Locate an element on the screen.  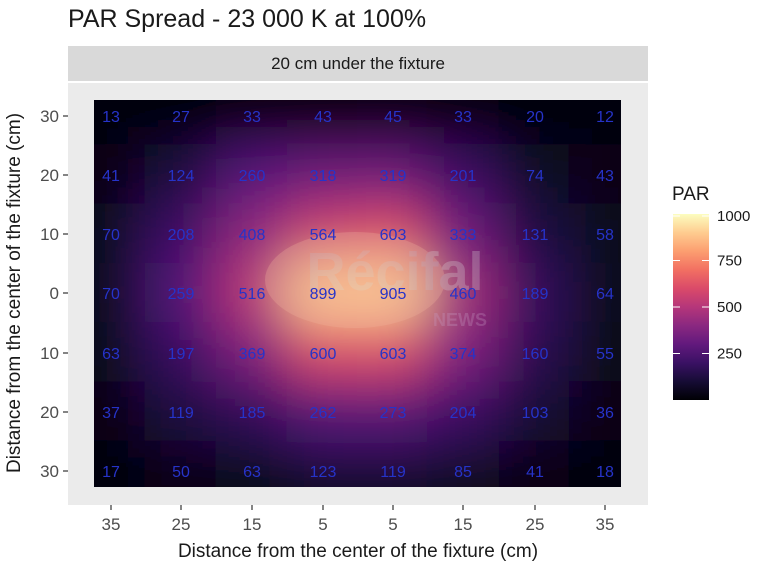
data-label: 516 is located at coordinates (252, 294).